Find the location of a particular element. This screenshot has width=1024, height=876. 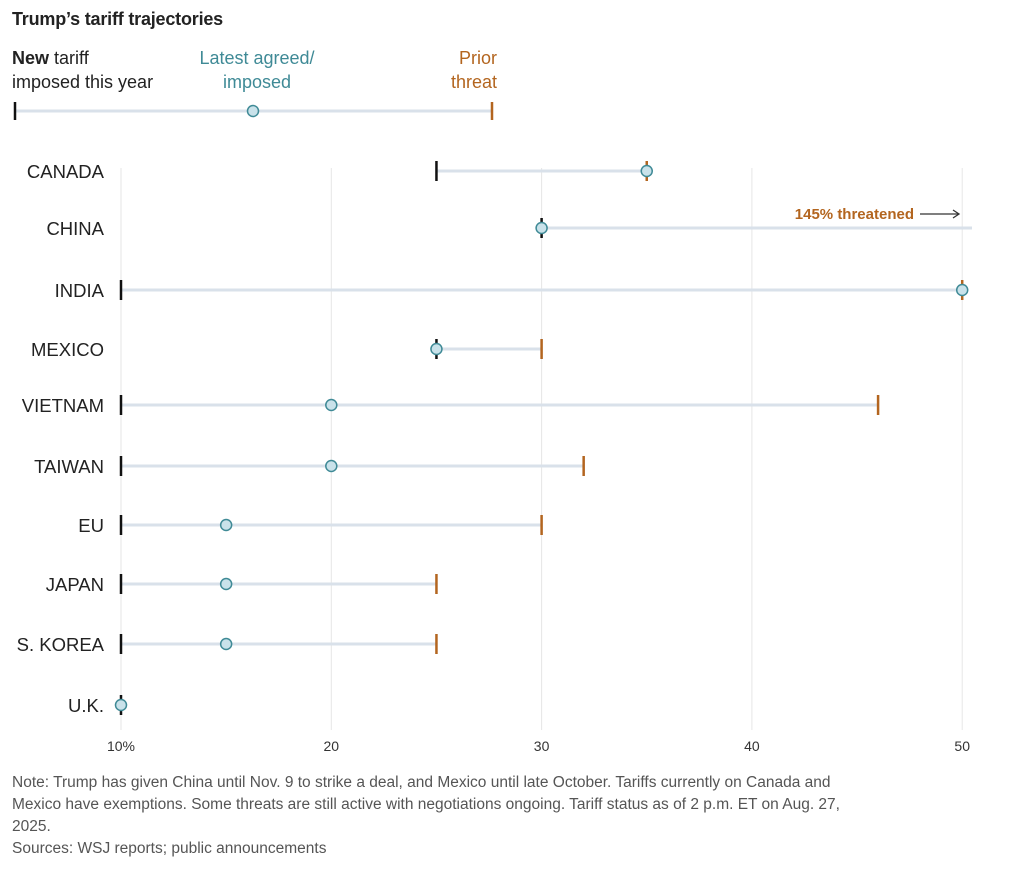

legend-latest-line1: Latest agreed/ is located at coordinates (257, 58).